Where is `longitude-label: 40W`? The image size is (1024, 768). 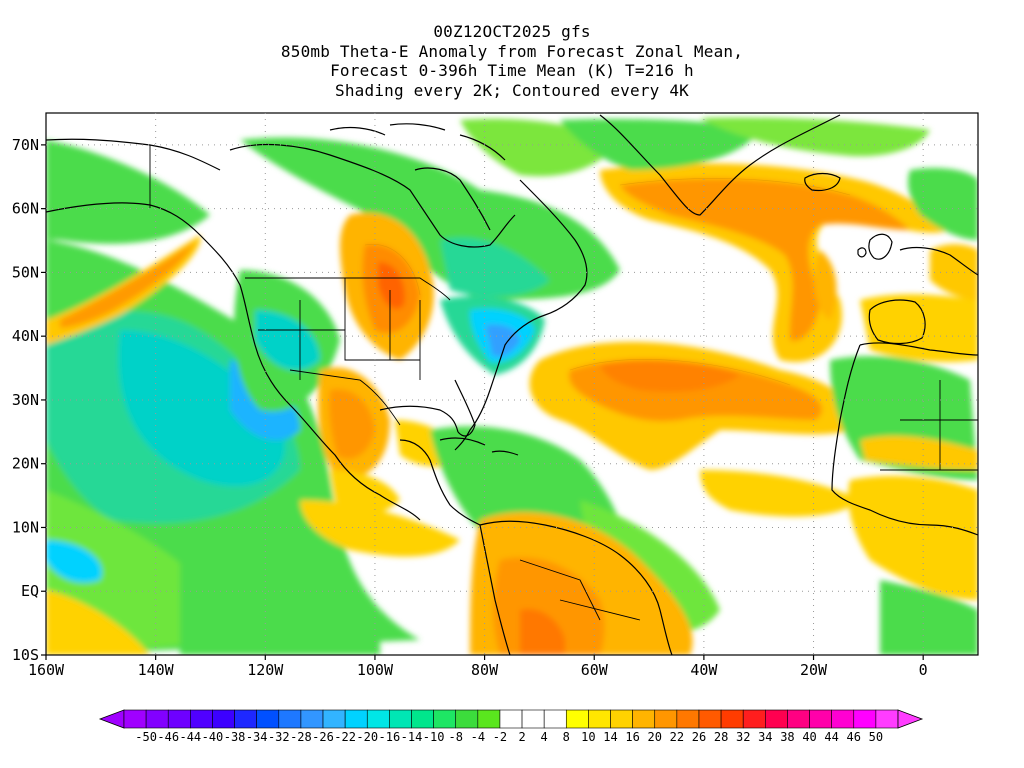 longitude-label: 40W is located at coordinates (704, 670).